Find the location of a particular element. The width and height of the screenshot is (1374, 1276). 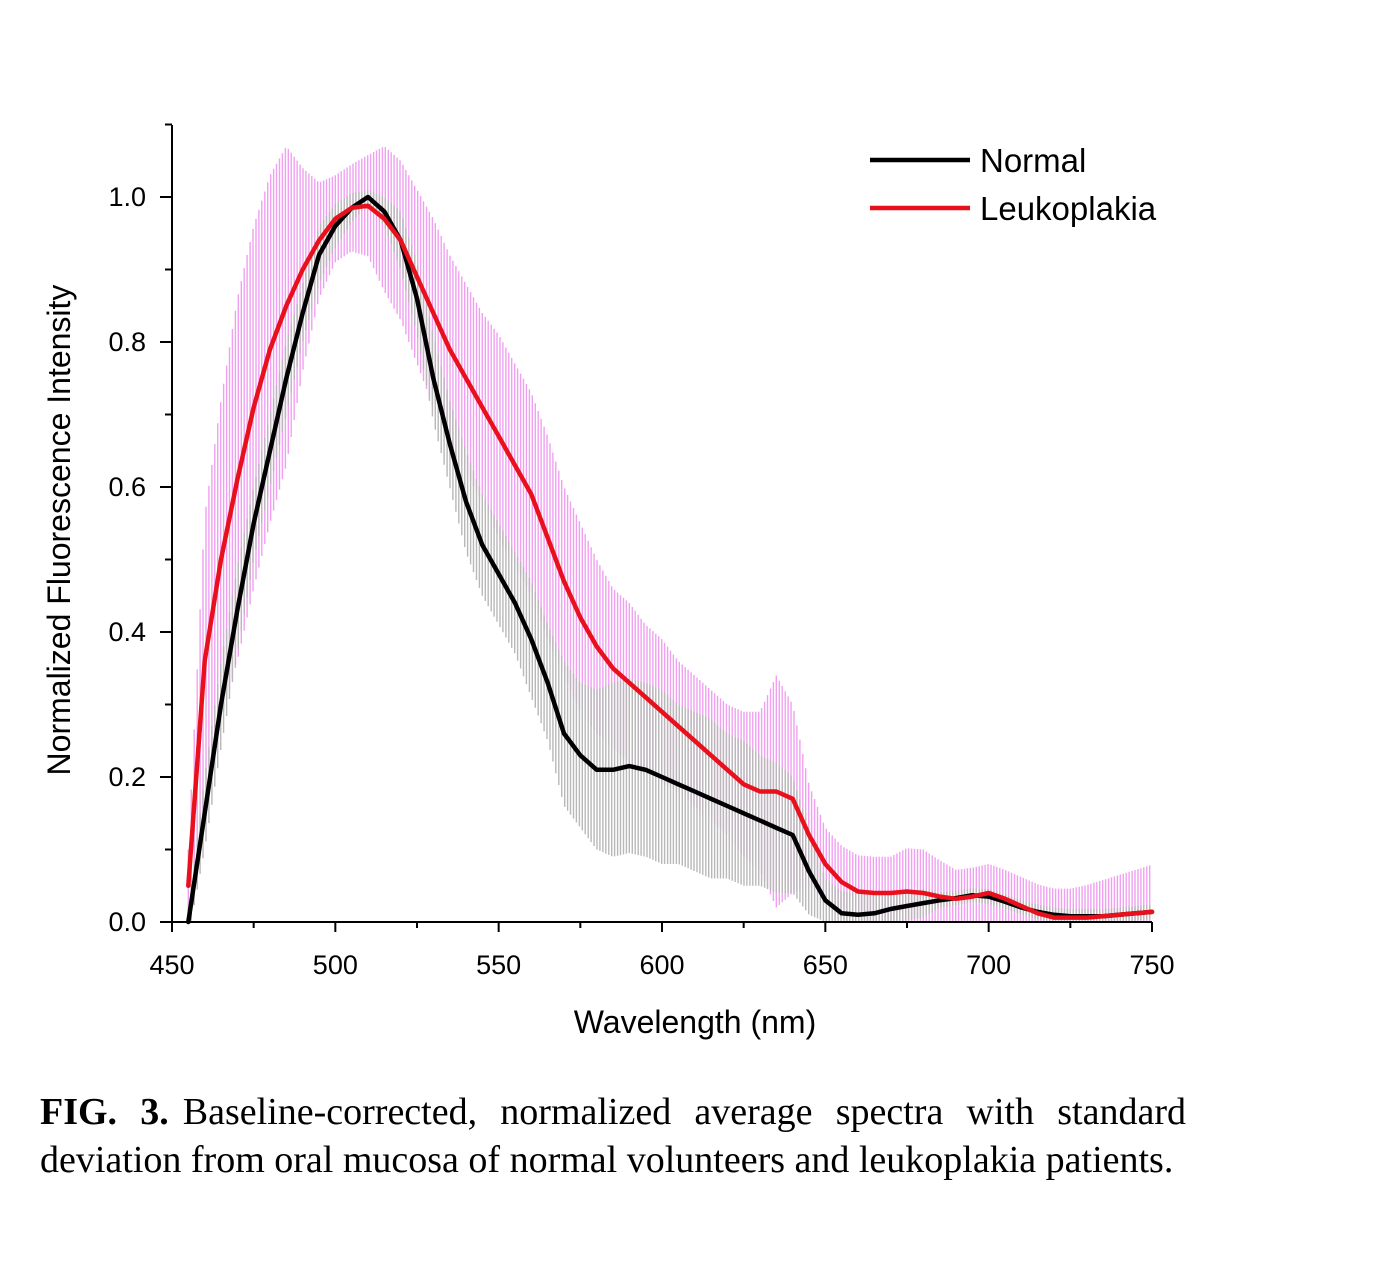

x-tick-label: 550 is located at coordinates (498, 965).